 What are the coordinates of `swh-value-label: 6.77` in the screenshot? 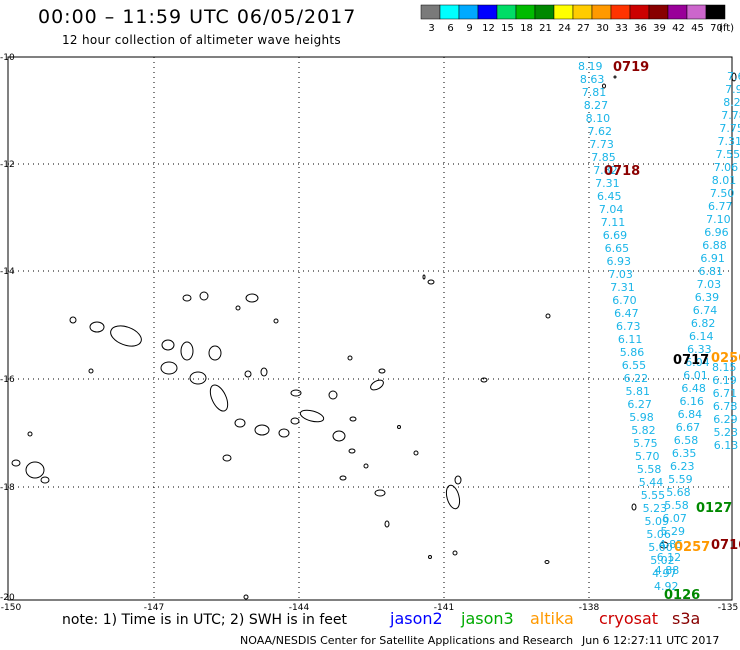 It's located at (720, 206).